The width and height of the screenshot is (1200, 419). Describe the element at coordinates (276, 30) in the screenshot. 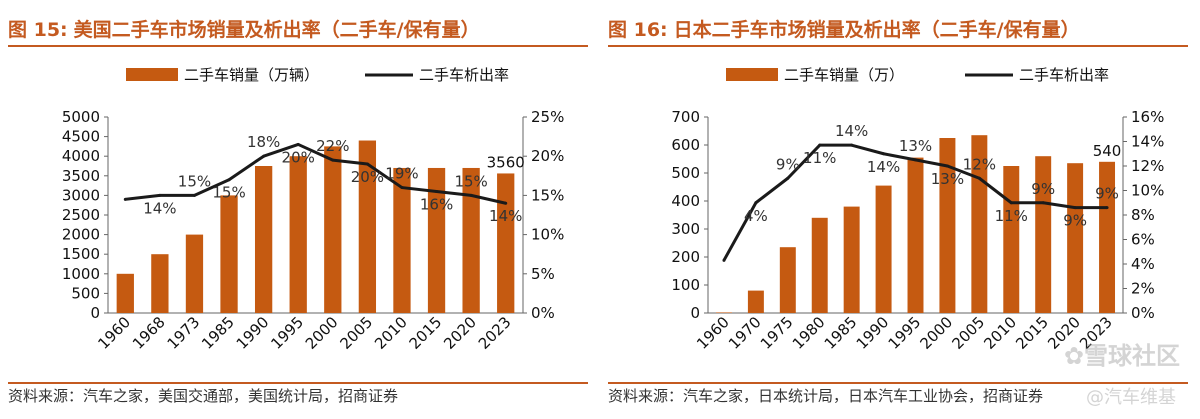

I see `figure-title-text: 美国二手车市场销量及析出率（二手车/保有量）` at that location.